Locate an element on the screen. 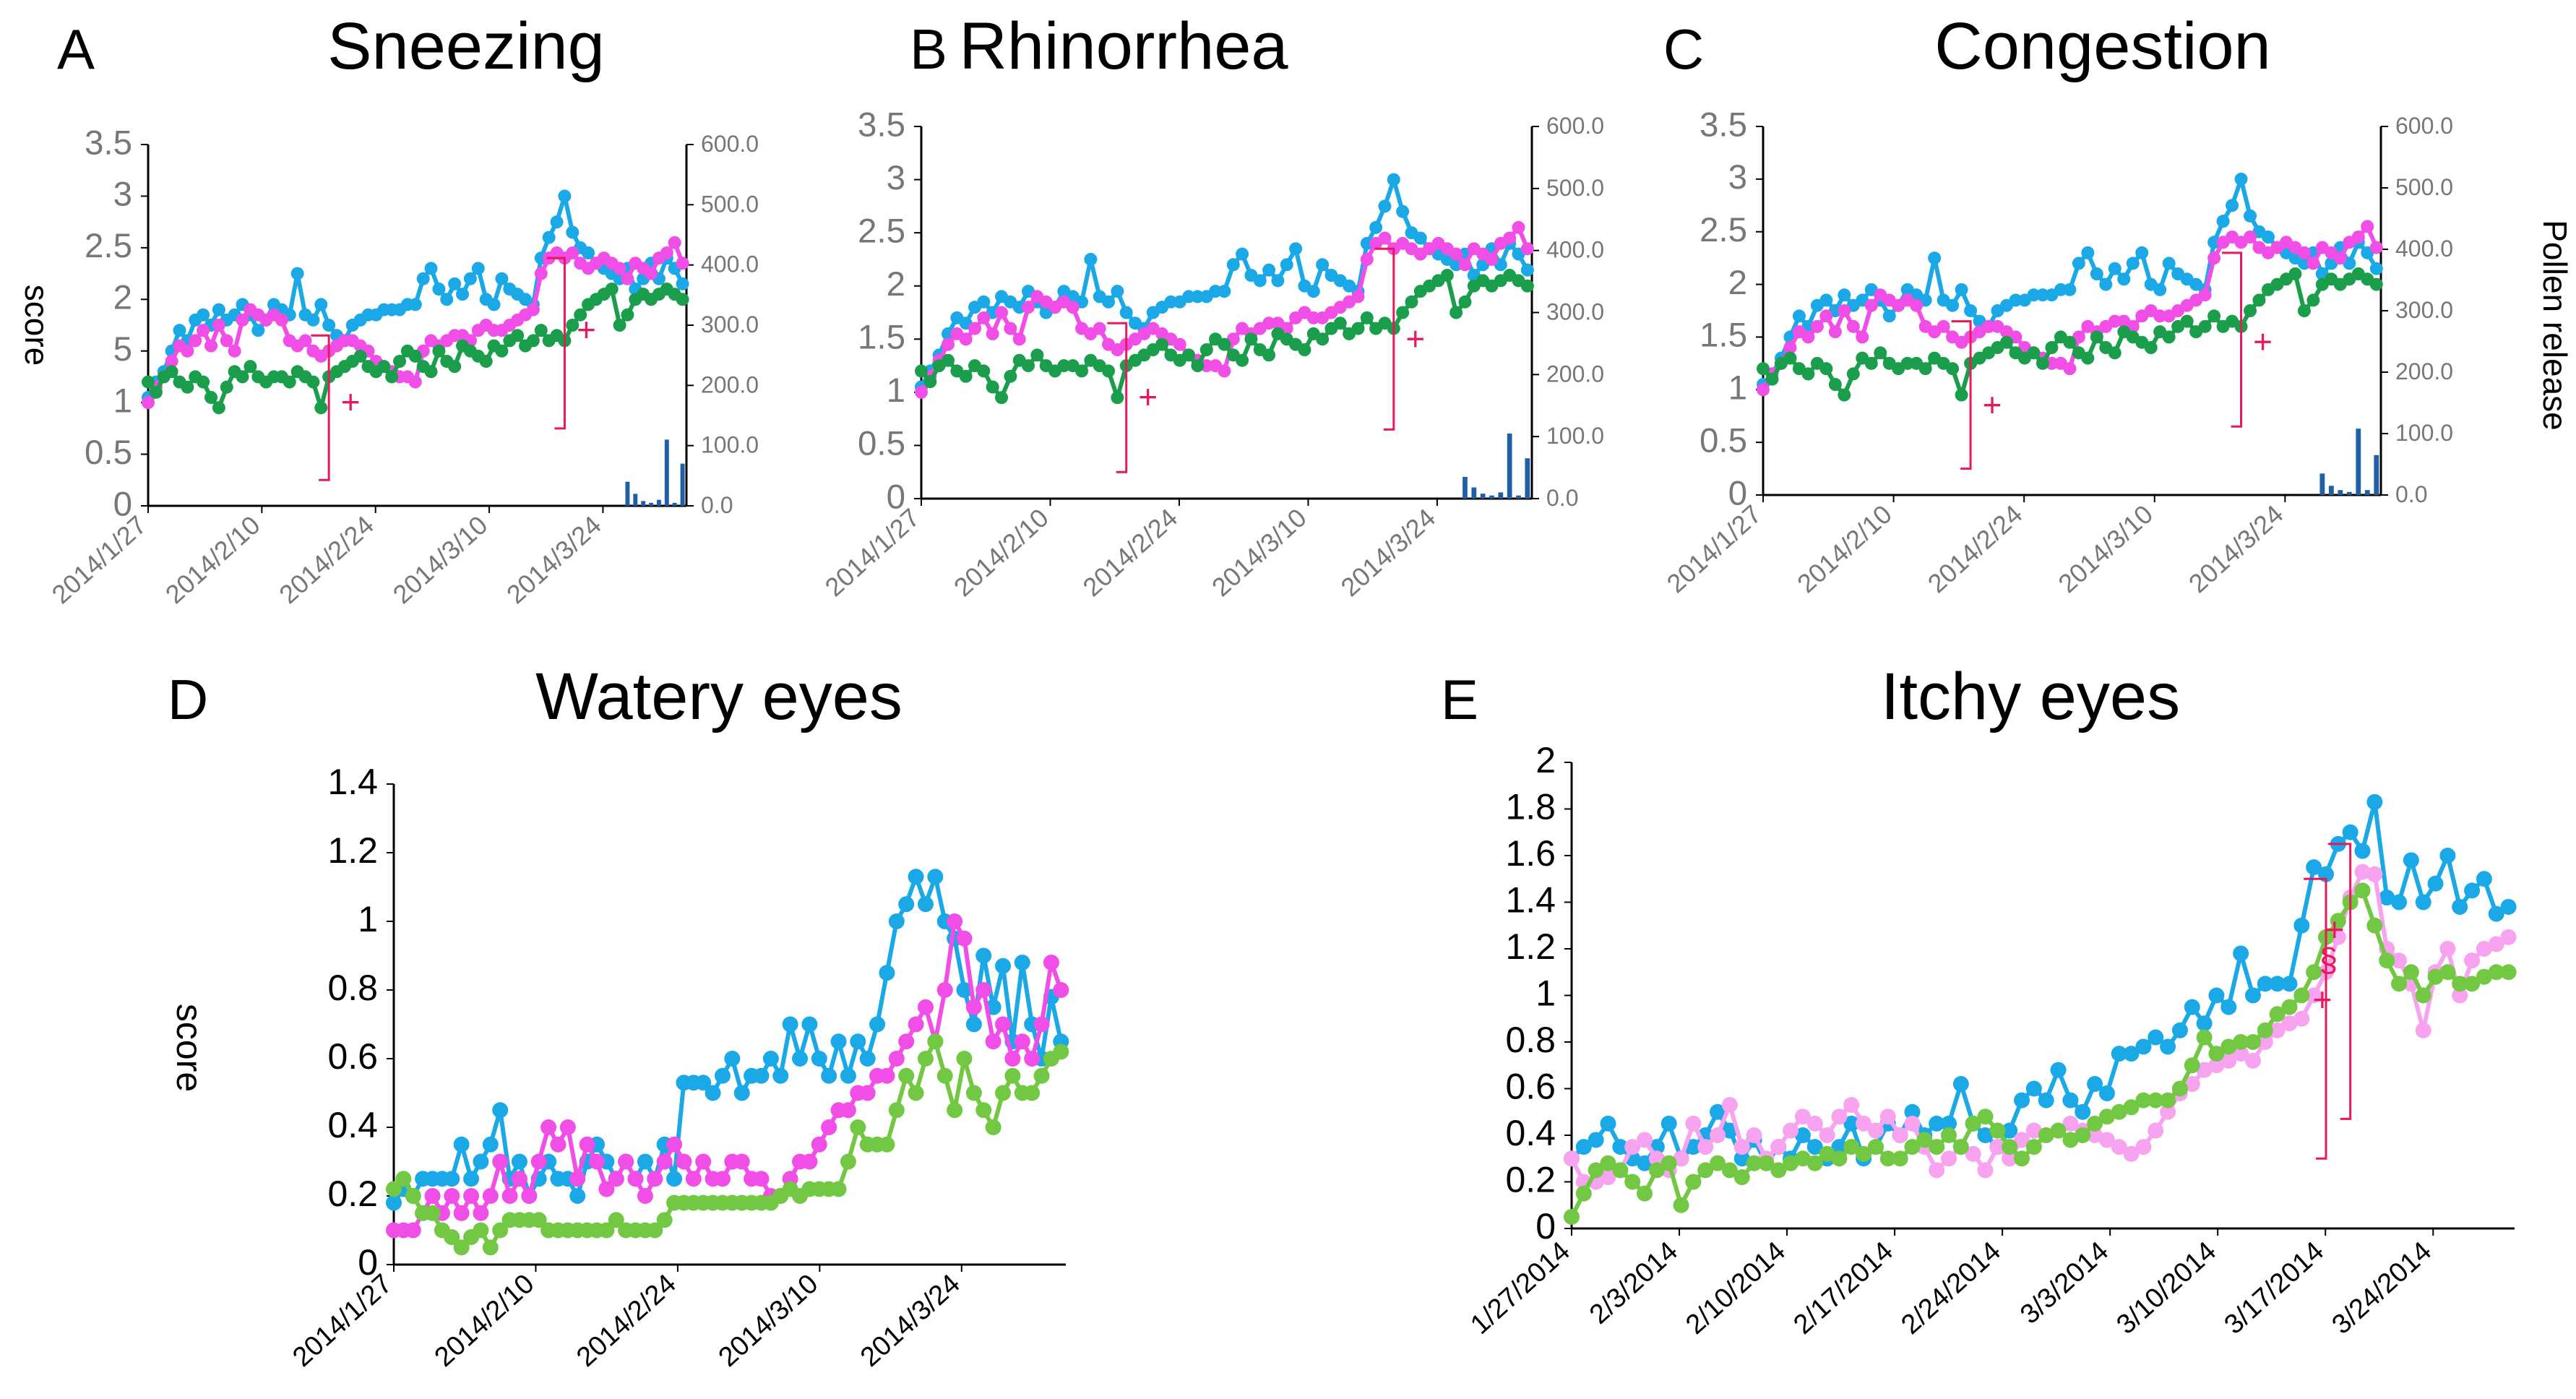 Image resolution: width=2576 pixels, height=1399 pixels. significance-bracket is located at coordinates (1961, 395).